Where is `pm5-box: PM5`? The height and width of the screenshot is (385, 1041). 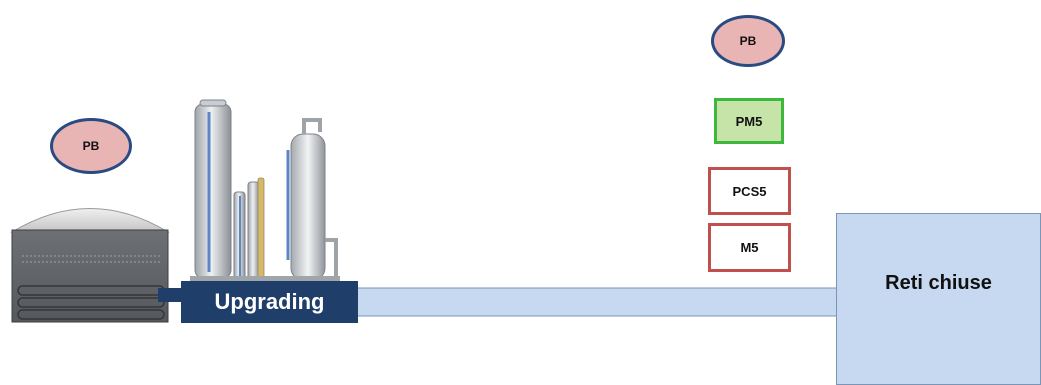 pm5-box: PM5 is located at coordinates (749, 121).